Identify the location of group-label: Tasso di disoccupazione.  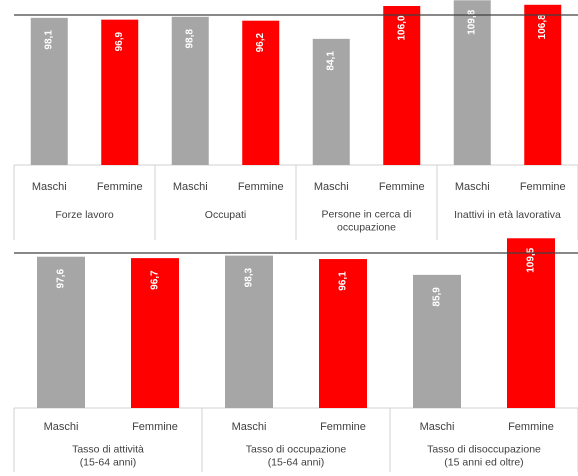
(484, 450).